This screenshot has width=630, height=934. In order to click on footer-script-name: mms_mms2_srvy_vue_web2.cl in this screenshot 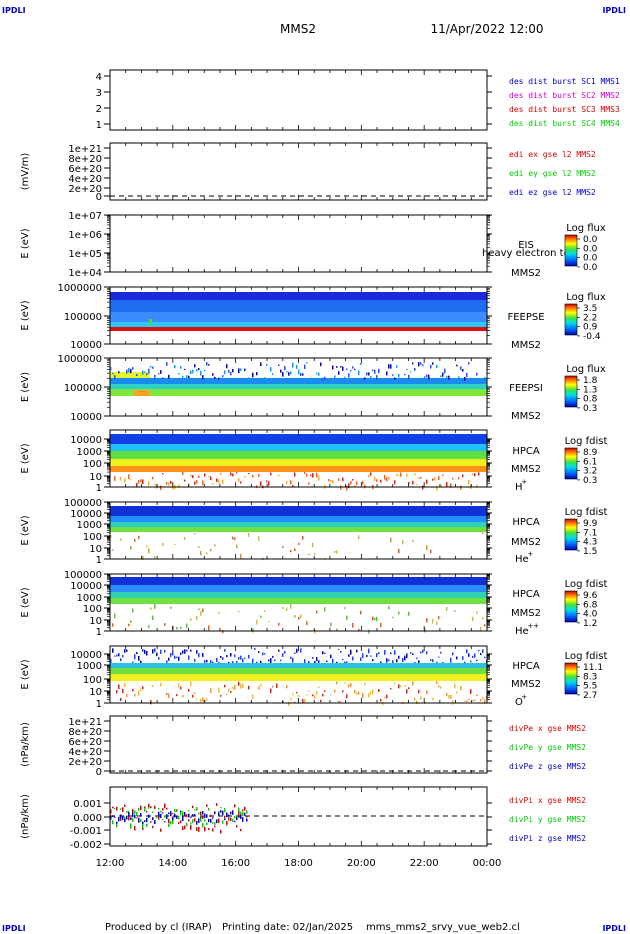, I will do `click(443, 927)`.